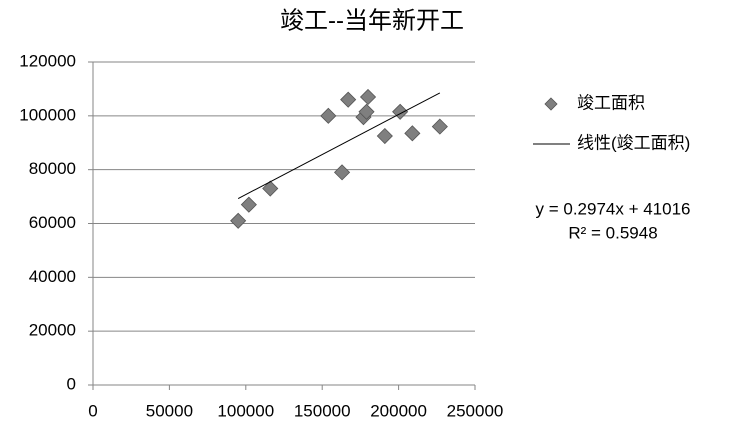 This screenshot has width=732, height=433. What do you see at coordinates (611, 102) in the screenshot?
I see `legend-label: 竣工面积` at bounding box center [611, 102].